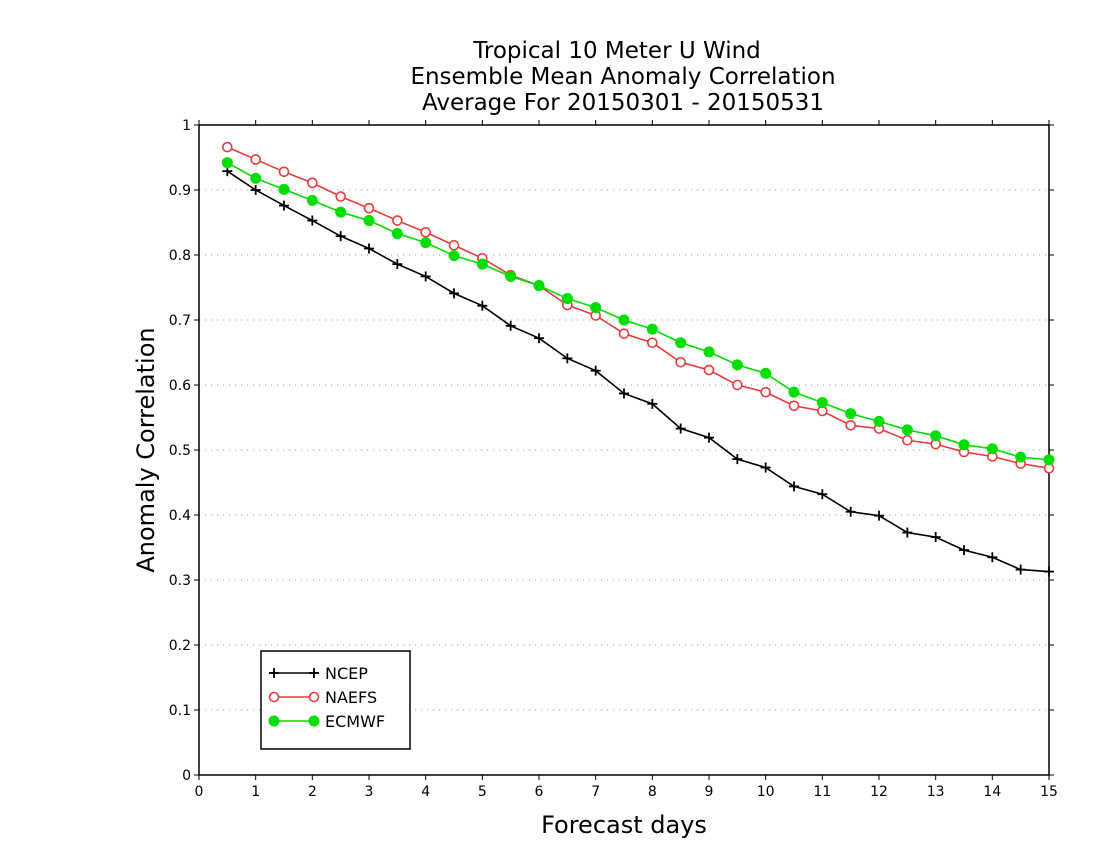 The image size is (1100, 850). I want to click on y-tick-label-5: 0.5, so click(180, 451).